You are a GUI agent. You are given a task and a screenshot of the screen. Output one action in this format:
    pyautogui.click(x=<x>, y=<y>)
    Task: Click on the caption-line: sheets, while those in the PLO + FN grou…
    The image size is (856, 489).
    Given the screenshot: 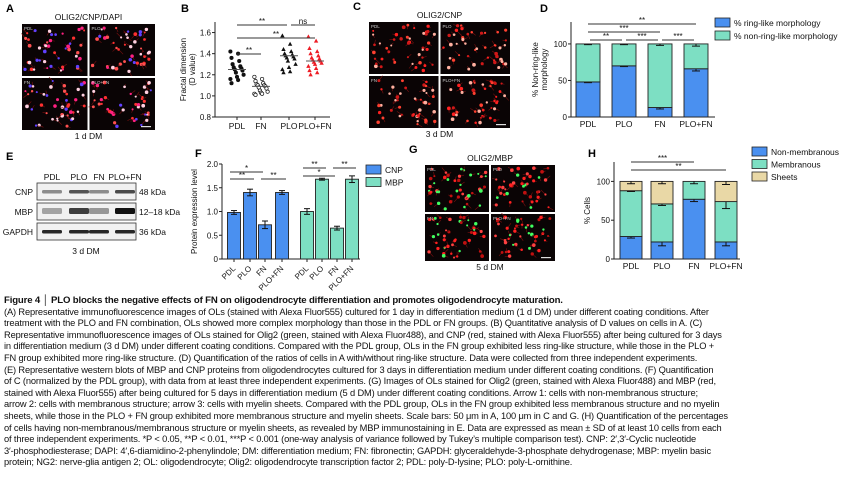 What is the action you would take?
    pyautogui.click(x=366, y=415)
    